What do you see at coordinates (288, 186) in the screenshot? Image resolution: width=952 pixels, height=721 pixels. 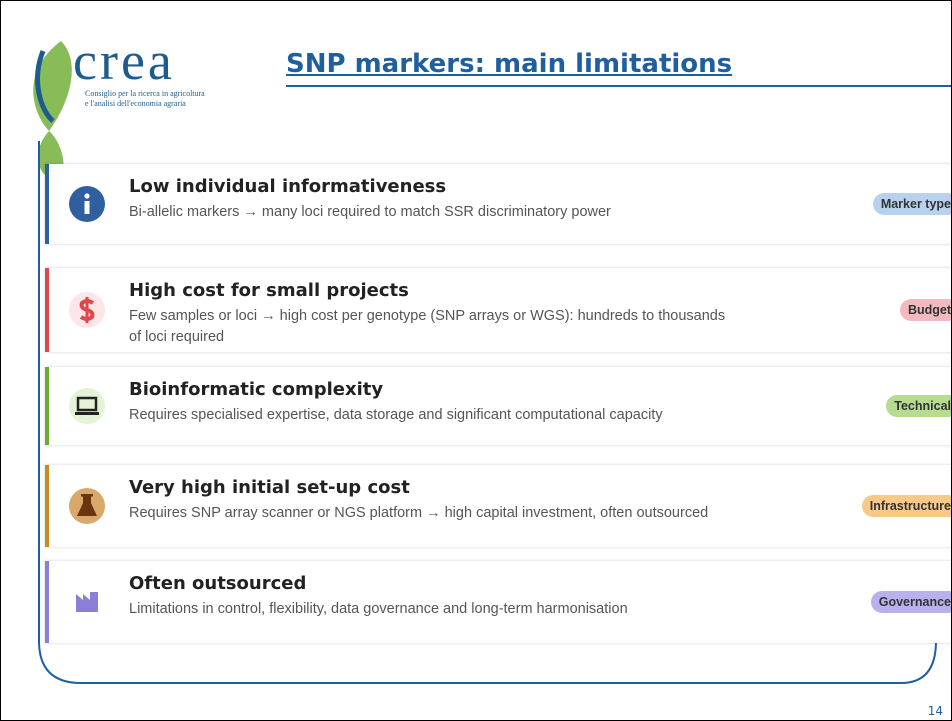 I see `heading: Low individual informativeness` at bounding box center [288, 186].